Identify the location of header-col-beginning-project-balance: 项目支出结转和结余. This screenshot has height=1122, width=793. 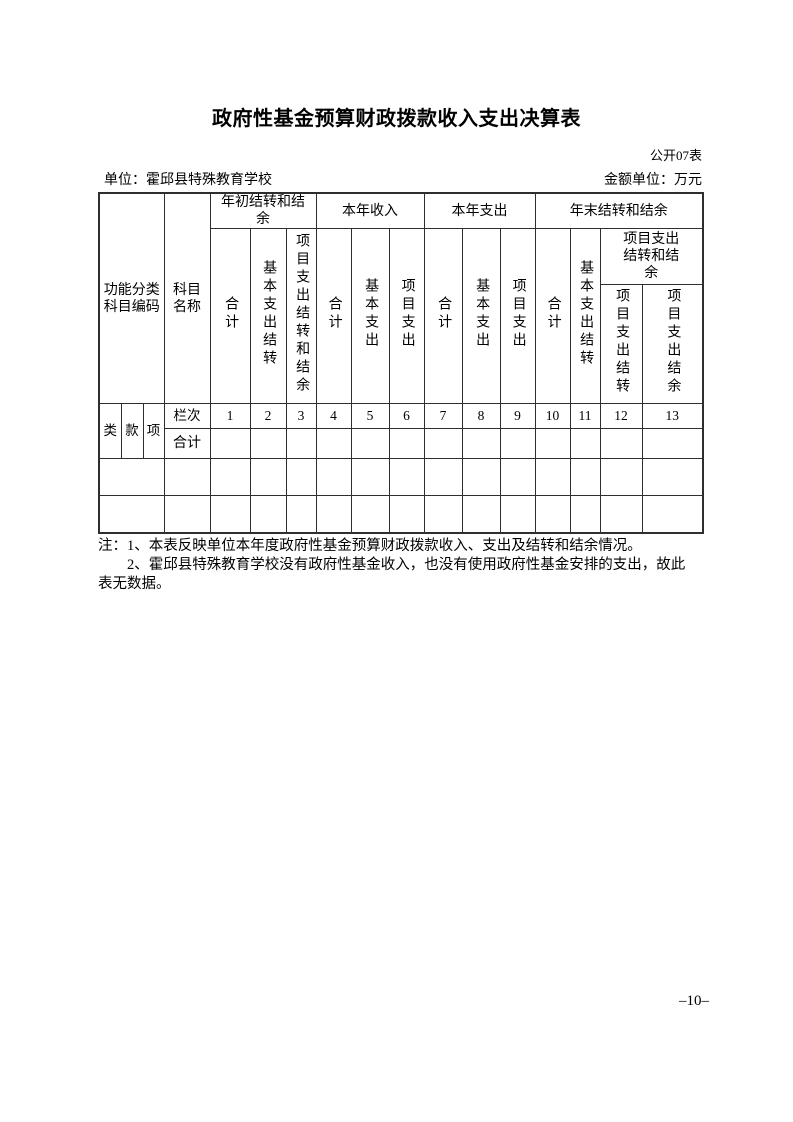
(301, 316).